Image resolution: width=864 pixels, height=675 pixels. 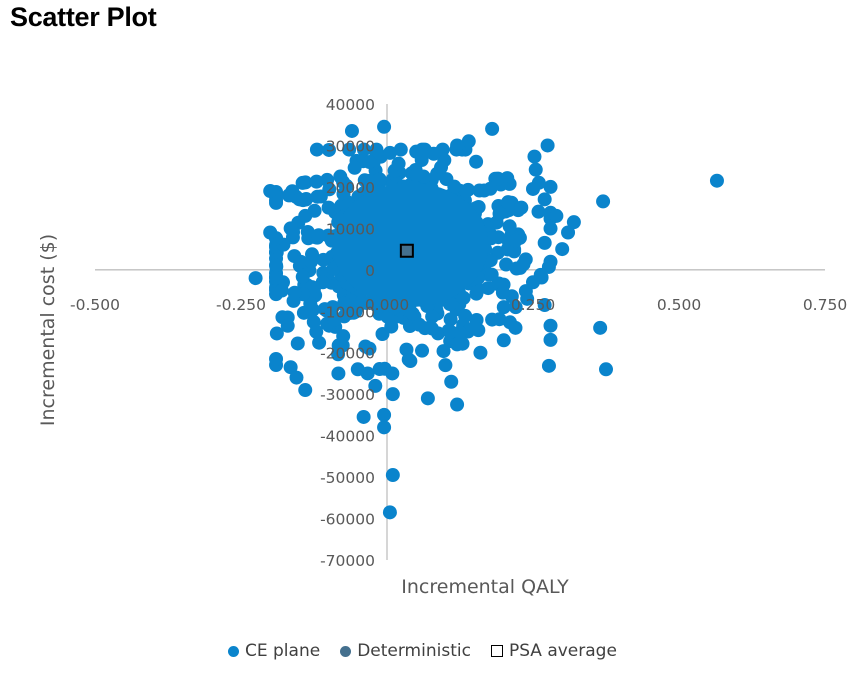 I want to click on page-title: Scatter Plot, so click(x=83, y=17).